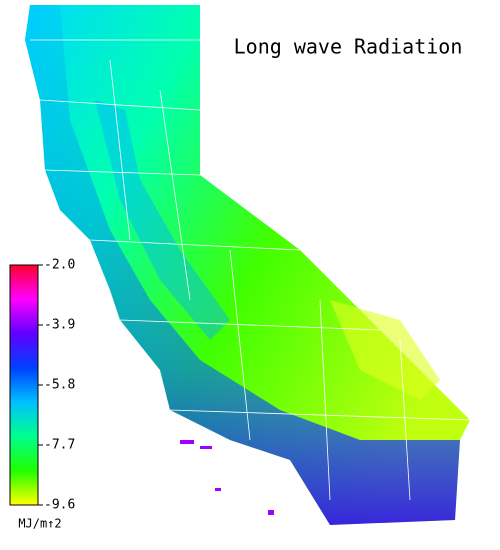  What do you see at coordinates (348, 47) in the screenshot?
I see `map-title: Long wave Radiation` at bounding box center [348, 47].